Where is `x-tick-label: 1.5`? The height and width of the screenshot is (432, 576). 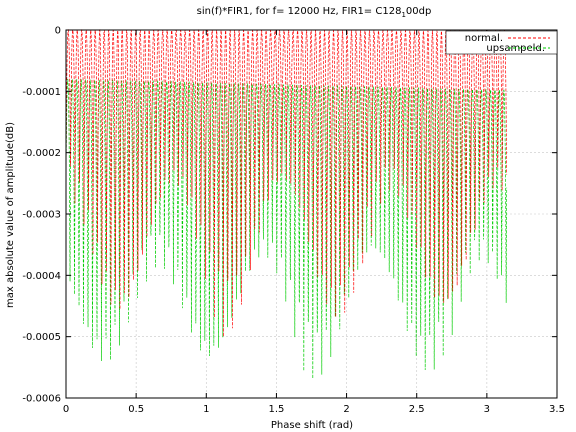
x-tick-label: 1.5 is located at coordinates (276, 409).